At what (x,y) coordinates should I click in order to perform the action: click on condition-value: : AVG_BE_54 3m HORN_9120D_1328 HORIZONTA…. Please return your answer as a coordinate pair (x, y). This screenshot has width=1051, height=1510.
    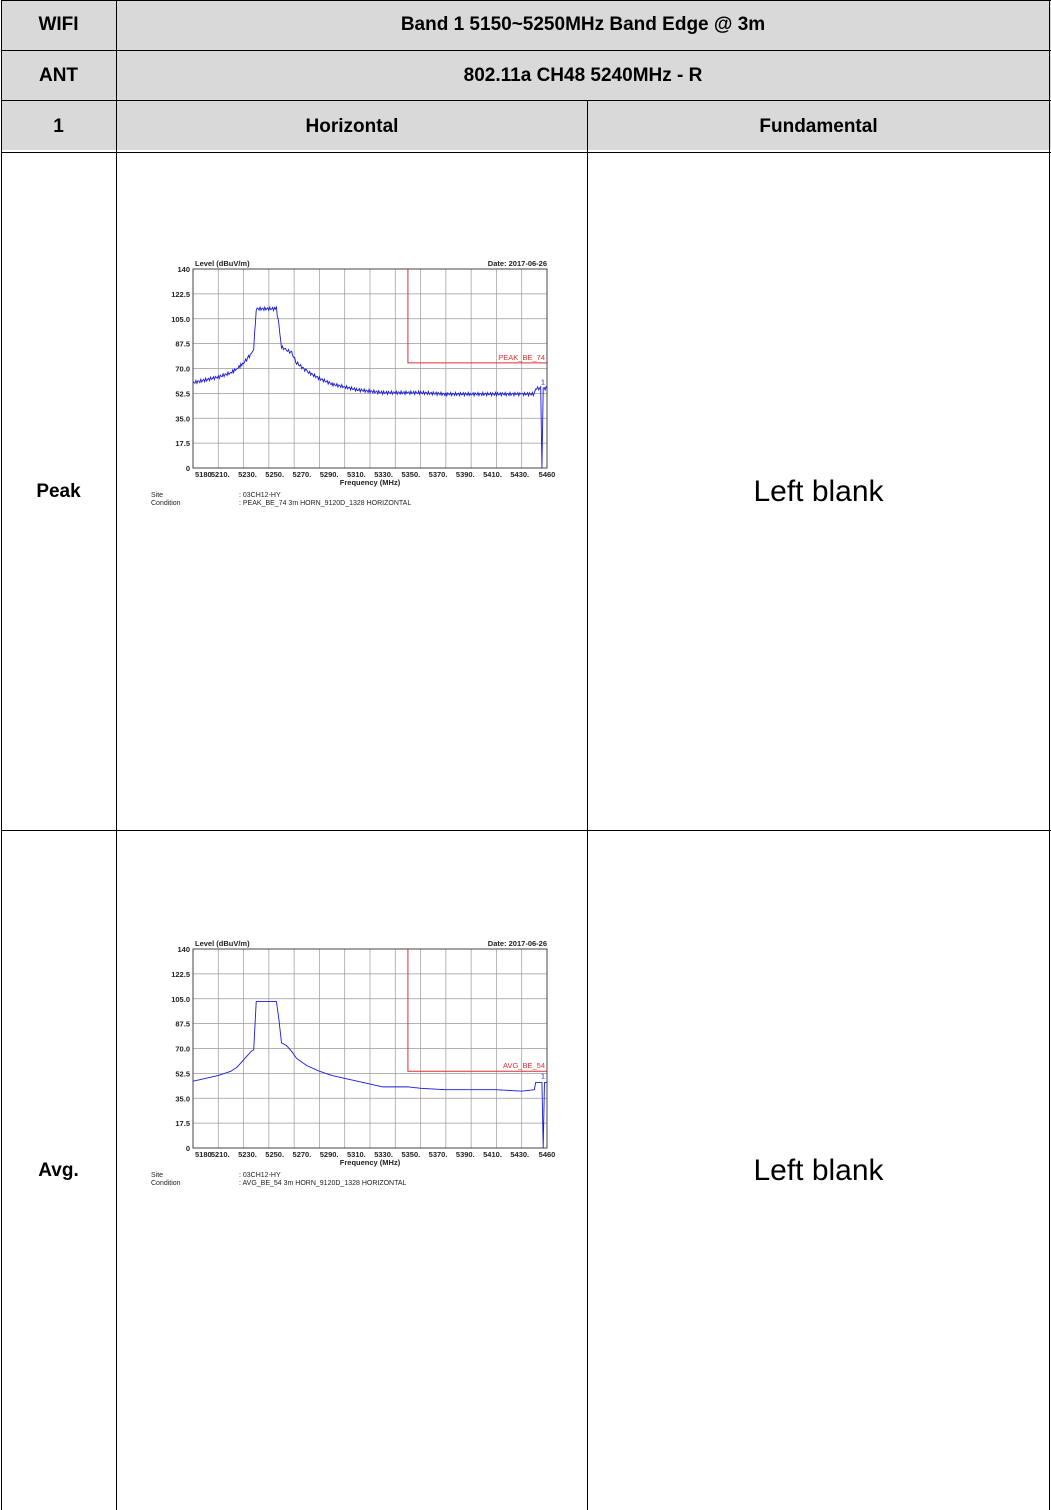
    Looking at the image, I should click on (323, 1183).